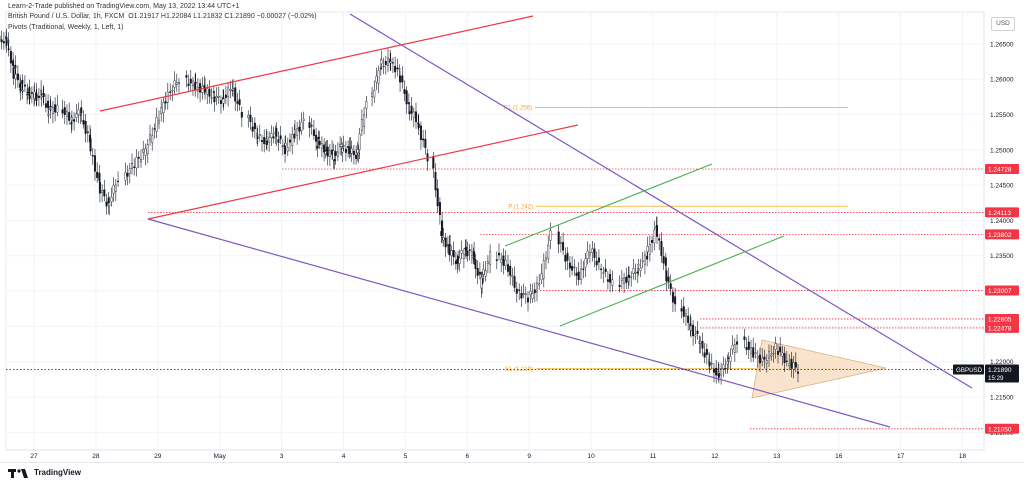 This screenshot has width=1024, height=484. Describe the element at coordinates (1002, 150) in the screenshot. I see `y-tick-label: 1.25000` at that location.